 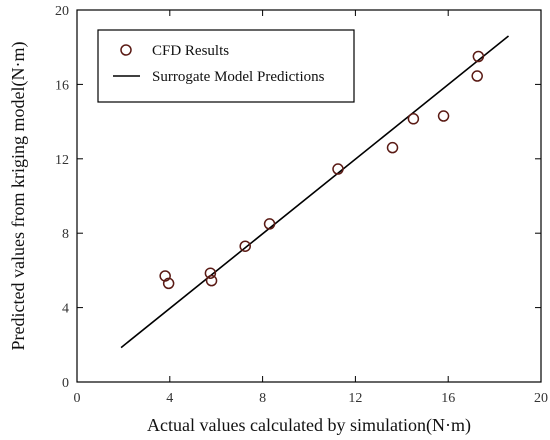 What do you see at coordinates (190, 51) in the screenshot?
I see `legend-label-cfd-results: CFD Results` at bounding box center [190, 51].